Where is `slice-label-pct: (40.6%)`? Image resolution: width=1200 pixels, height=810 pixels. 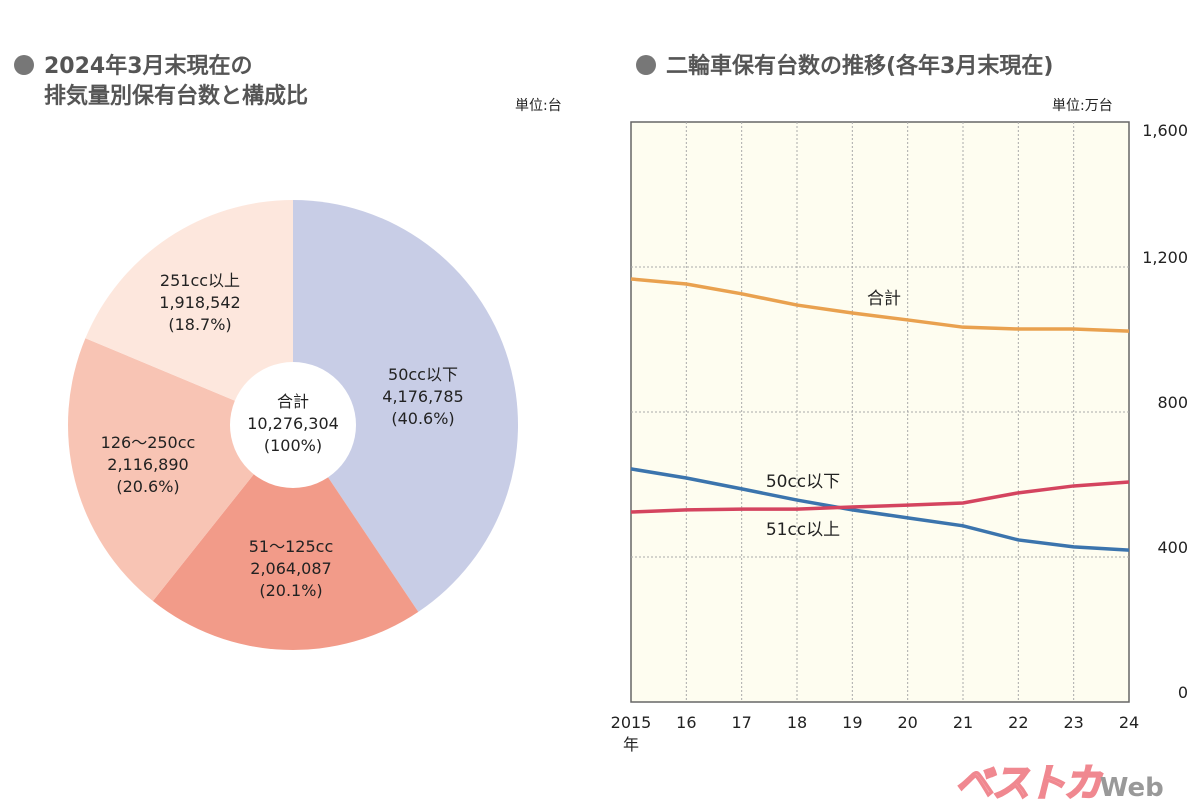
slice-label-pct: (40.6%) is located at coordinates (422, 418).